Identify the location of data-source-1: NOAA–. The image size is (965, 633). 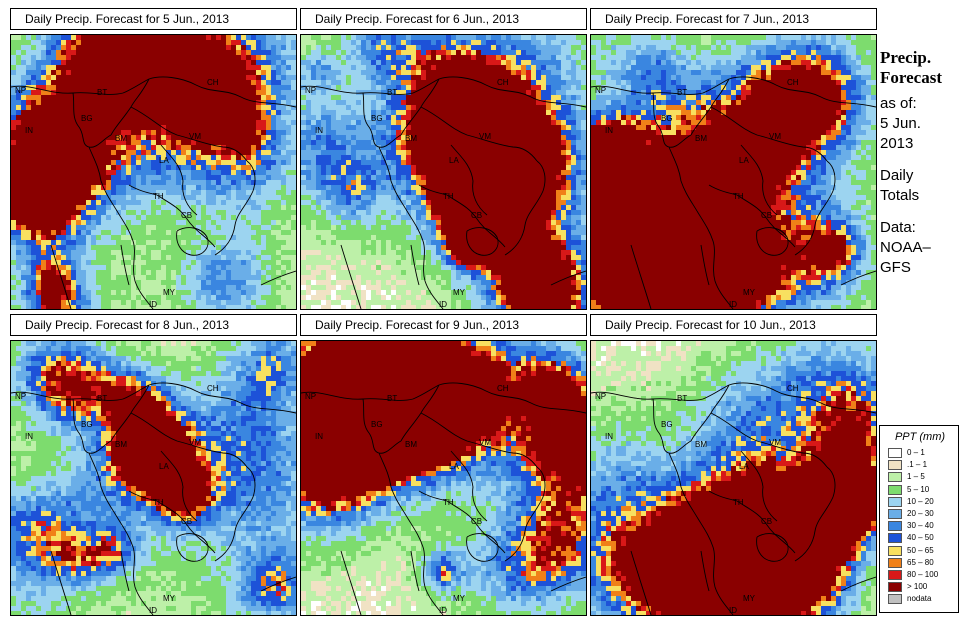
(905, 247).